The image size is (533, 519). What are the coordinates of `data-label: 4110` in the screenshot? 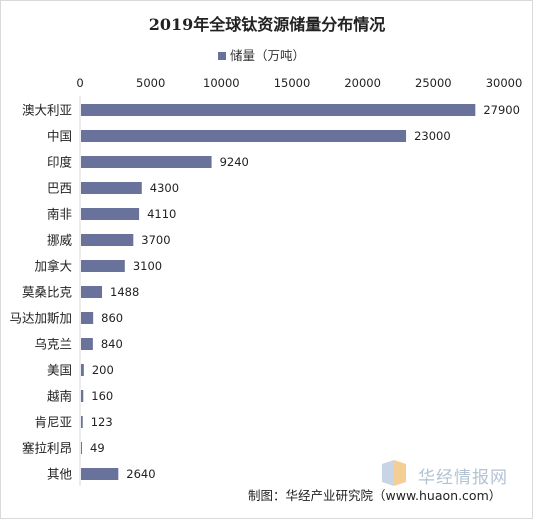 It's located at (161, 214).